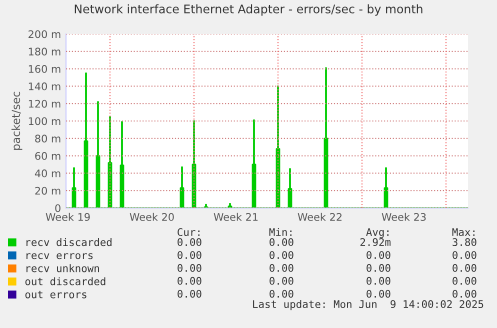  Describe the element at coordinates (368, 305) in the screenshot. I see `text: Last update: Mon Jun 9 14:00:02 2025` at that location.